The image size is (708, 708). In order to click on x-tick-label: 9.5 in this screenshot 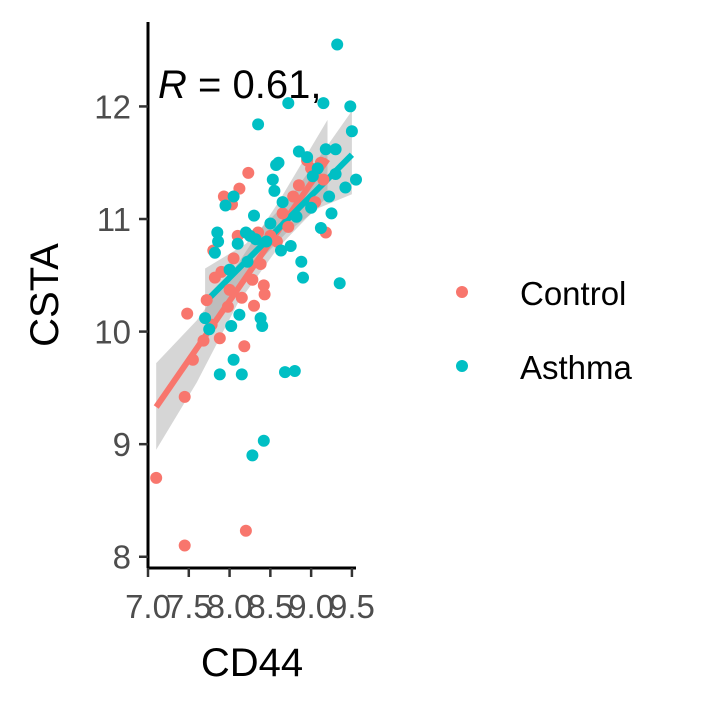, I will do `click(352, 606)`.